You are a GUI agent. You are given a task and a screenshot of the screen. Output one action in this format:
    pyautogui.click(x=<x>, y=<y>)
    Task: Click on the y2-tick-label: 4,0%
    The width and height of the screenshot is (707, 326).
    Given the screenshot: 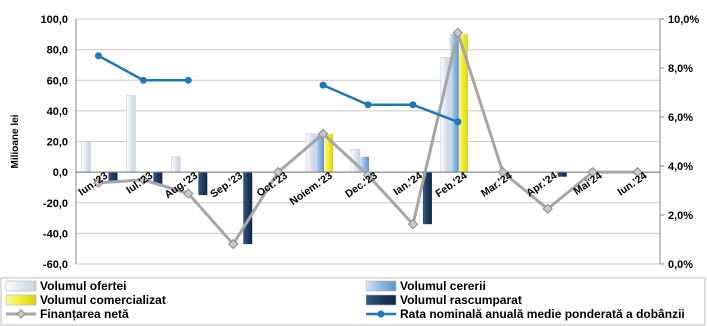 What is the action you would take?
    pyautogui.click(x=680, y=167)
    